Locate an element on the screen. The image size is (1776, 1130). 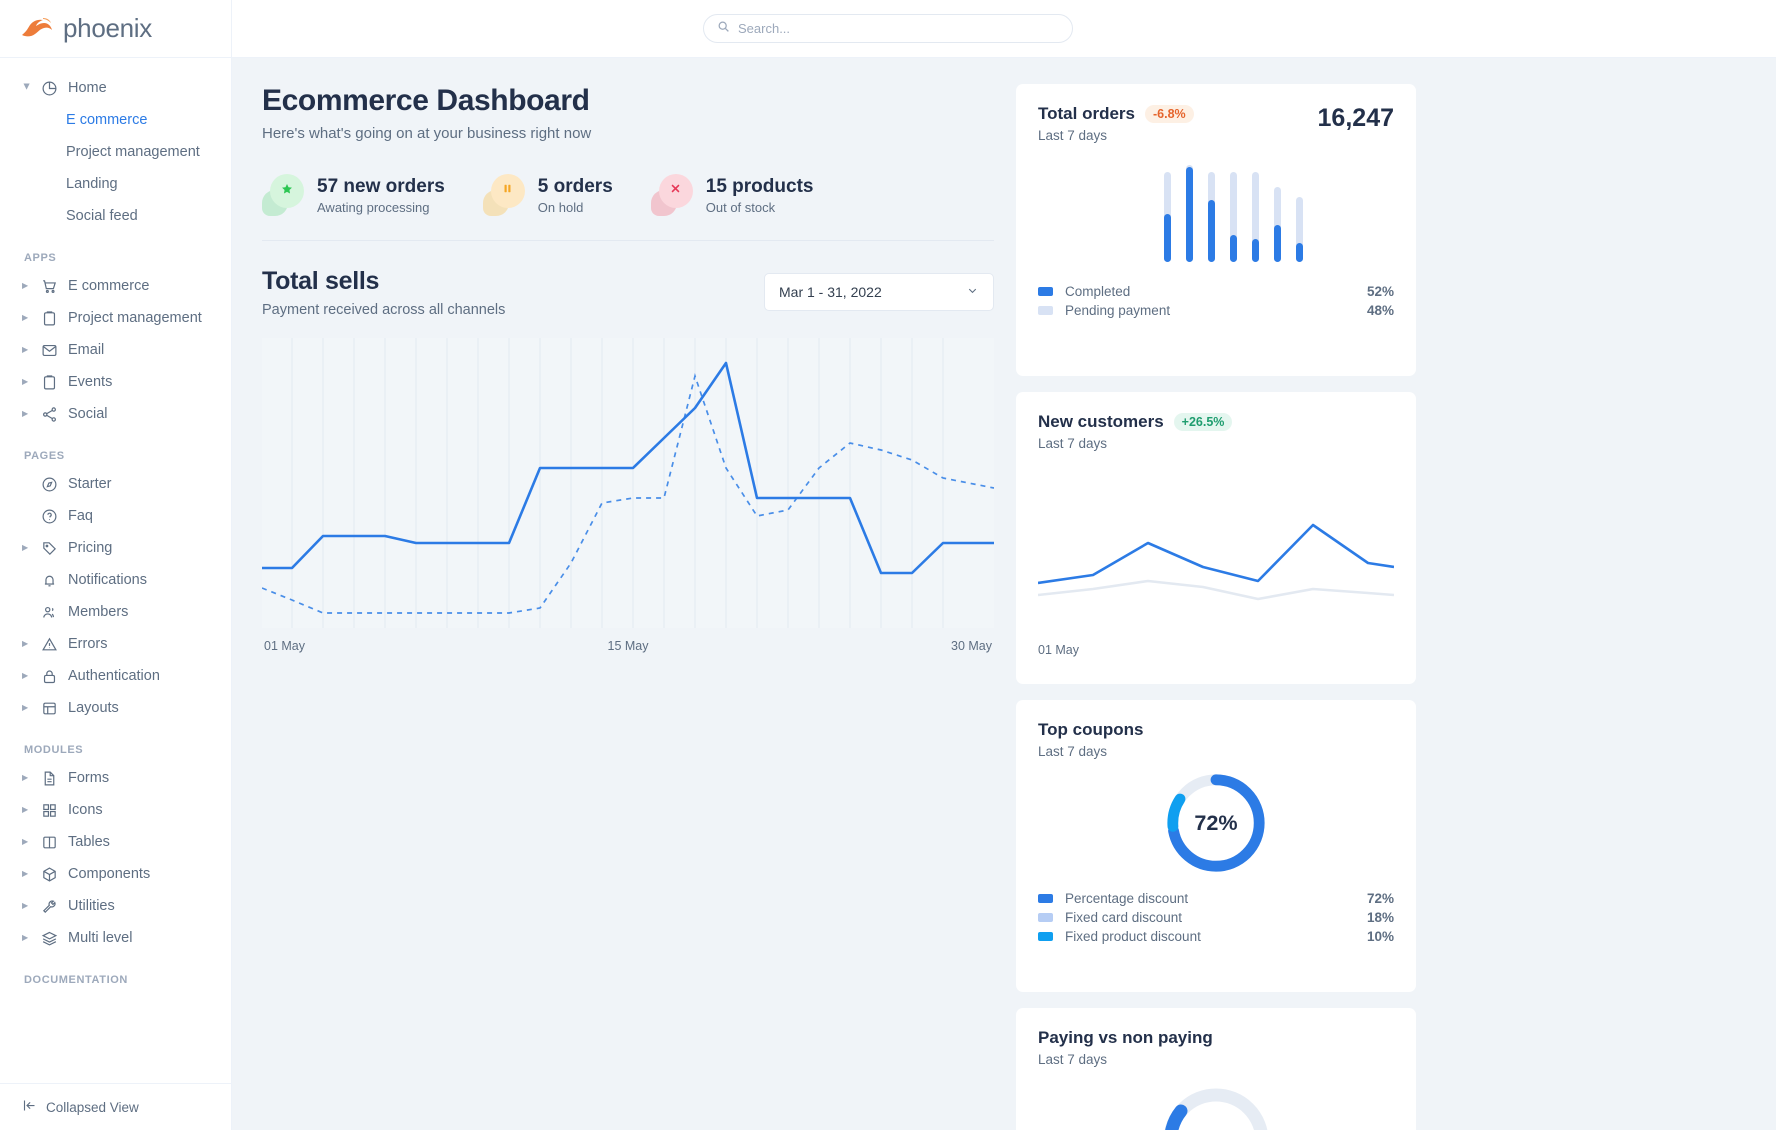
legend-label: Percentage discount is located at coordinates (1127, 898).